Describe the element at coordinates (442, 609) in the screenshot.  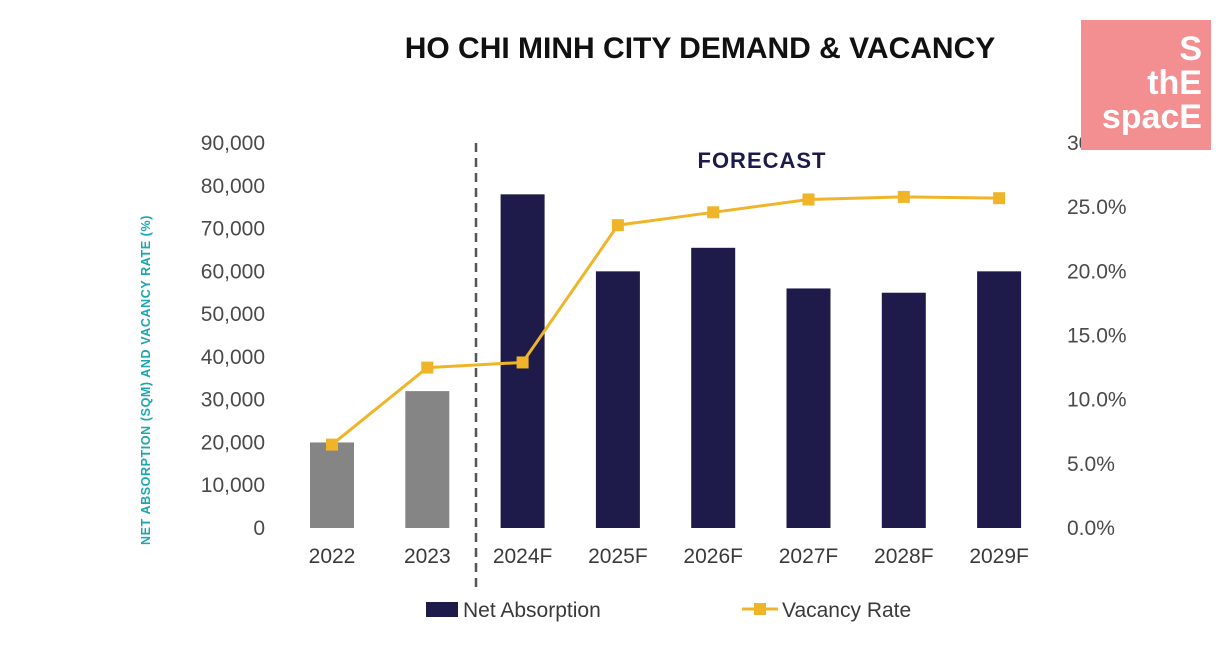
I see `legend-swatch-net-absorption` at that location.